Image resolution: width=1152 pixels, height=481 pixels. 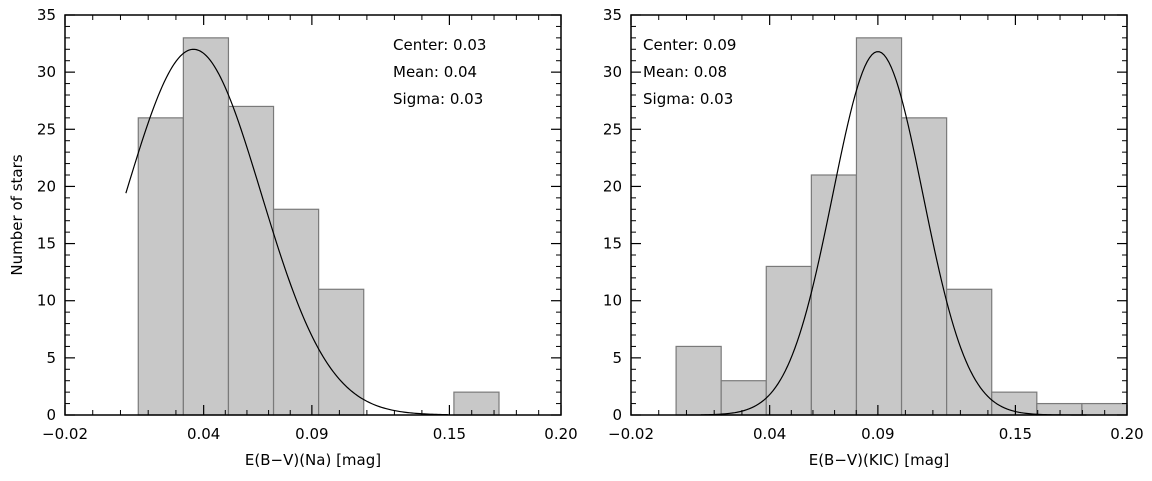 What do you see at coordinates (685, 72) in the screenshot?
I see `mean-annotation: Mean: 0.08` at bounding box center [685, 72].